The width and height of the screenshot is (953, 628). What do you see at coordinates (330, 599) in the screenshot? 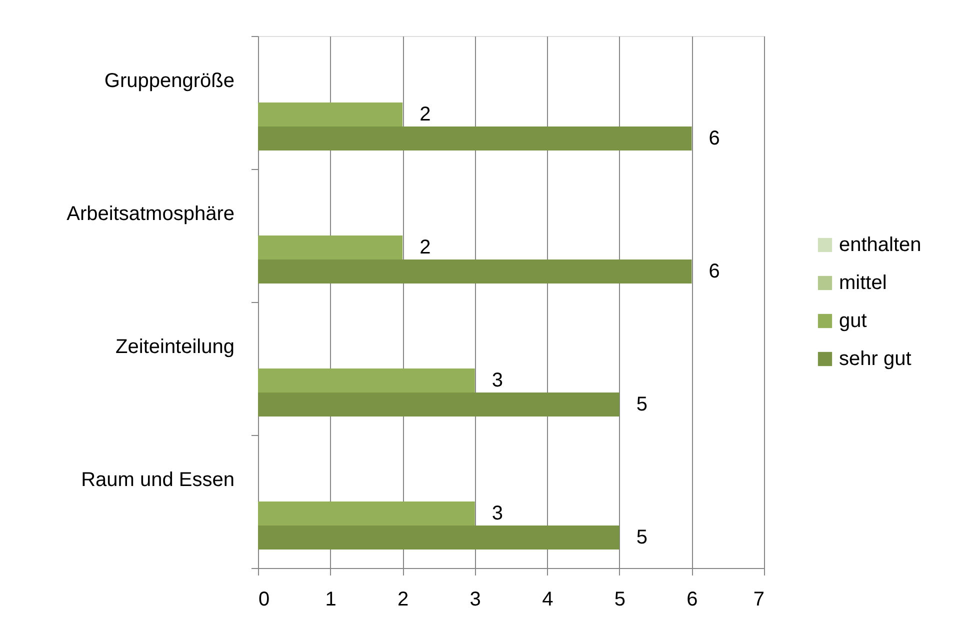
I see `x-tick-label: 1` at bounding box center [330, 599].